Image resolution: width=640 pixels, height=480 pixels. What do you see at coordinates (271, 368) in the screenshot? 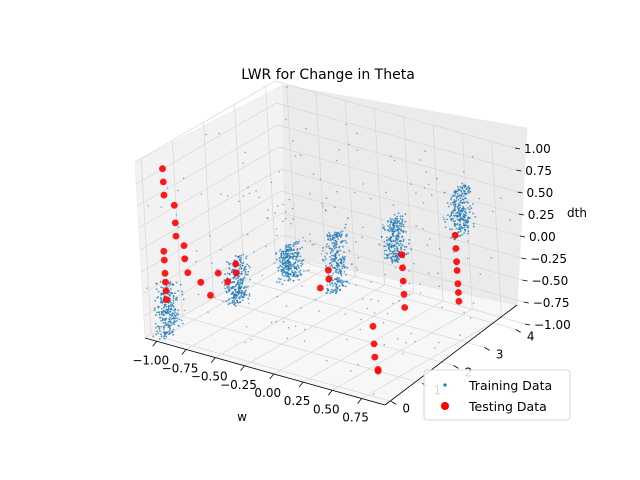
I see `grid-line-y` at bounding box center [271, 368].